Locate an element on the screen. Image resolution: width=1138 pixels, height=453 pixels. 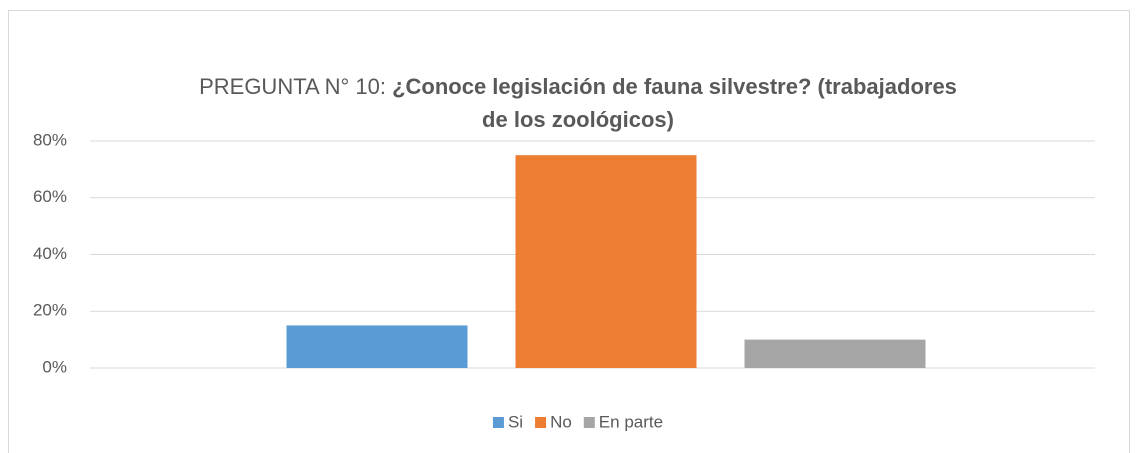
y-tick-label: 20% is located at coordinates (50, 310).